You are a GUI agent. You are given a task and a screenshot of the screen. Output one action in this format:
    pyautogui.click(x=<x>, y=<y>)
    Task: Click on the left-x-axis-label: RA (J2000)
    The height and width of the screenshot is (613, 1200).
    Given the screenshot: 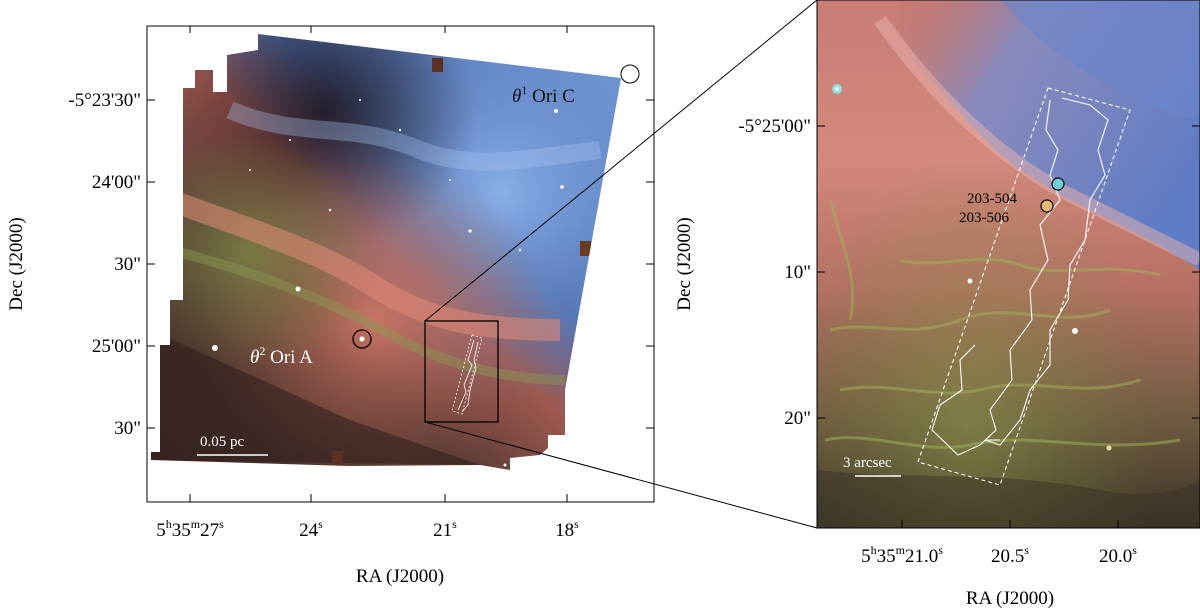 What is the action you would take?
    pyautogui.click(x=400, y=576)
    